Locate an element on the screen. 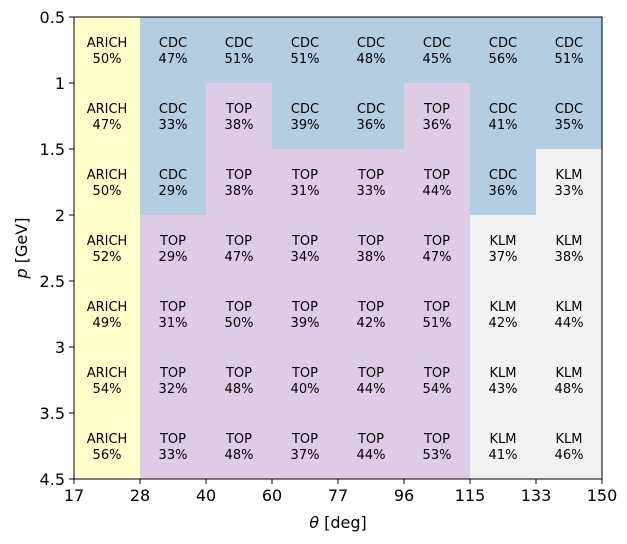 The height and width of the screenshot is (544, 627). cell-percent-label: 35% is located at coordinates (569, 125).